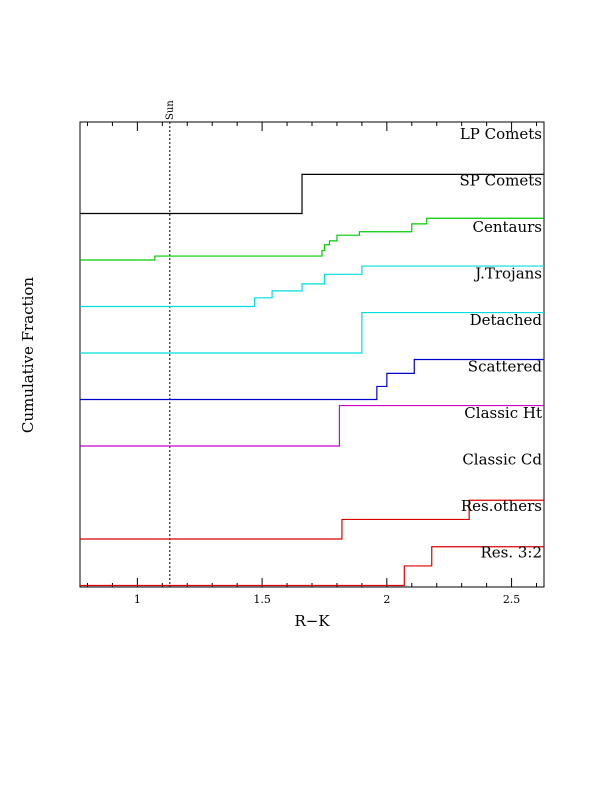 Image resolution: width=612 pixels, height=792 pixels. Describe the element at coordinates (137, 599) in the screenshot. I see `x-tick-label: 1` at that location.